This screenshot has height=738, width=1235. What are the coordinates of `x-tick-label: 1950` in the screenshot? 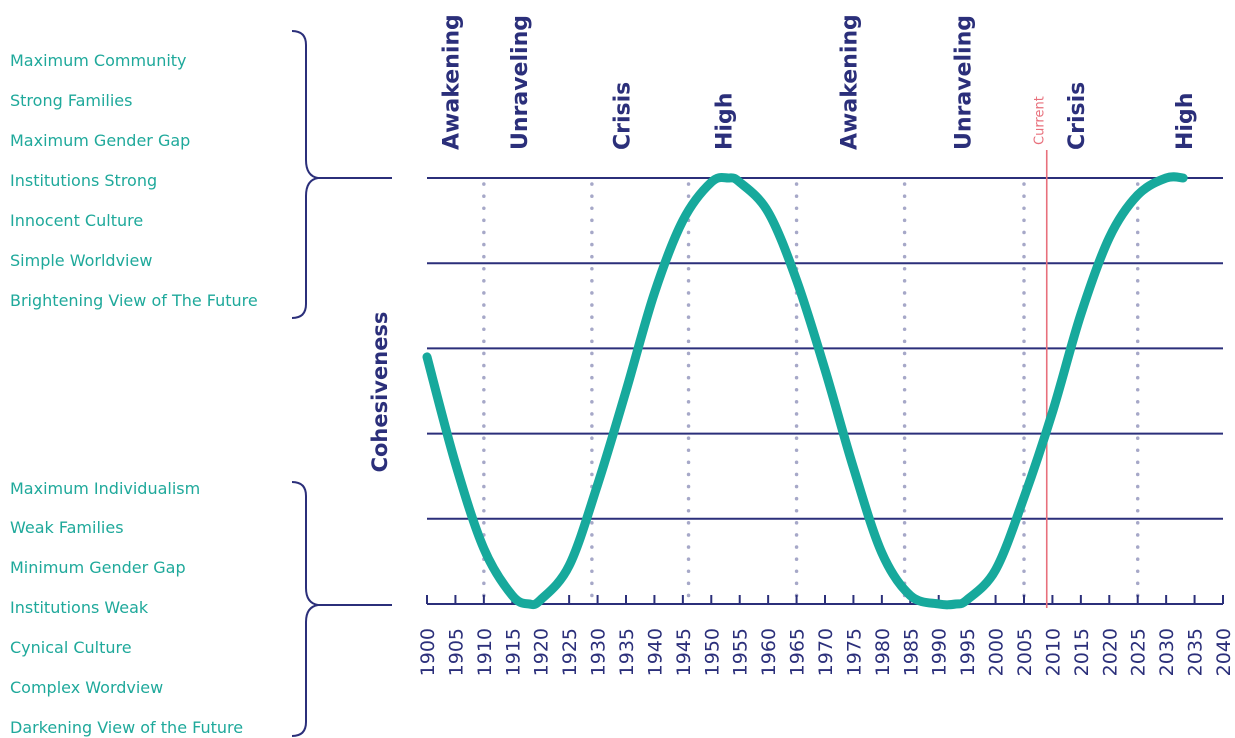 It's located at (712, 652).